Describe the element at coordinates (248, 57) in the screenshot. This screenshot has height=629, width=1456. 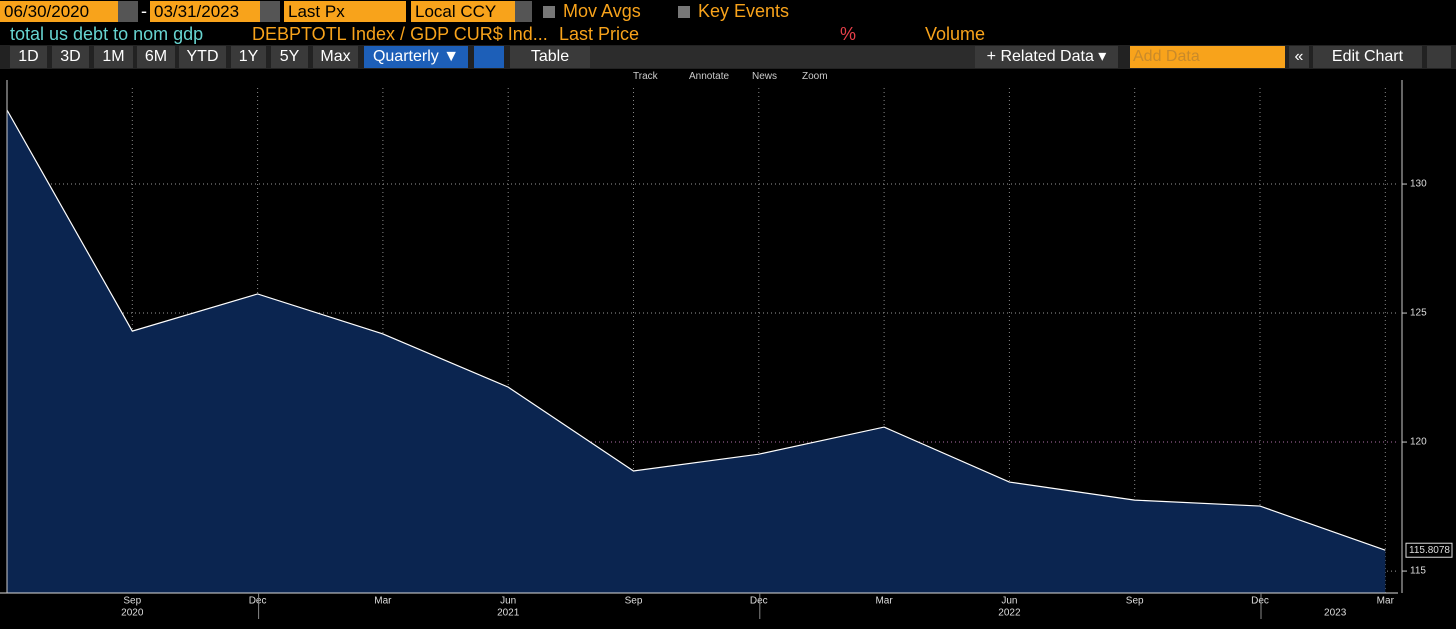
I see `range-button: 1Y` at that location.